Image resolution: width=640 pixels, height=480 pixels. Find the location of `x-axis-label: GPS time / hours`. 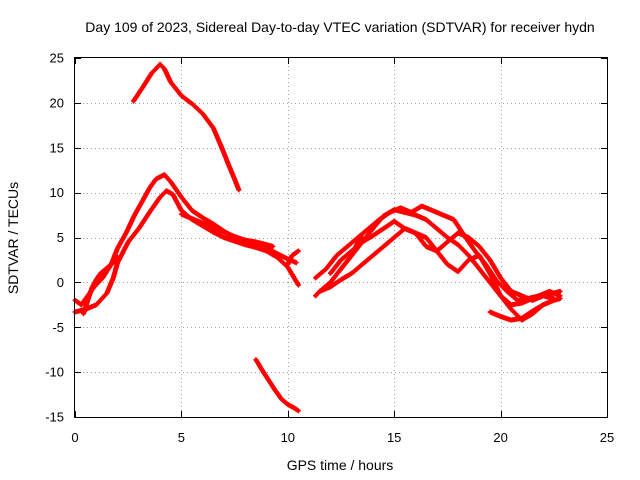

x-axis-label: GPS time / hours is located at coordinates (340, 465).